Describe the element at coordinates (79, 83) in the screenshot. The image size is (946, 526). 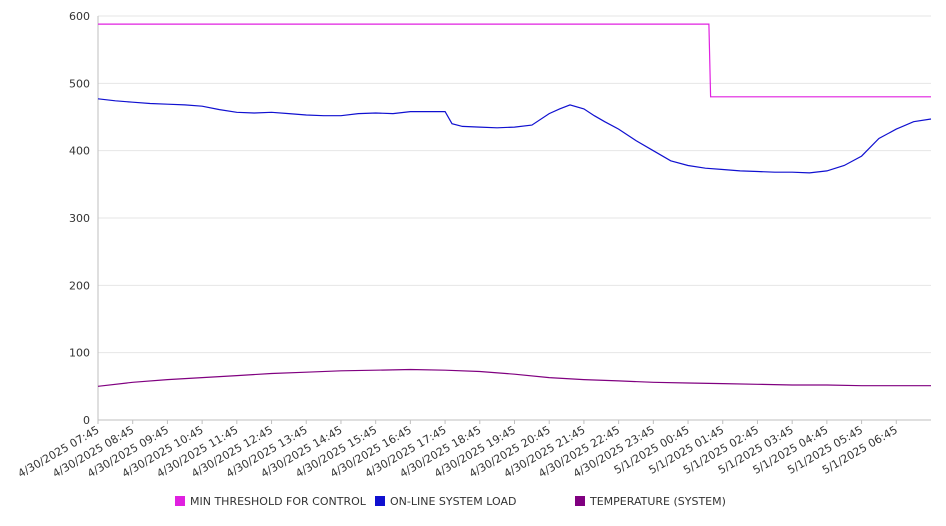
I see `y-tick-label: 500` at that location.